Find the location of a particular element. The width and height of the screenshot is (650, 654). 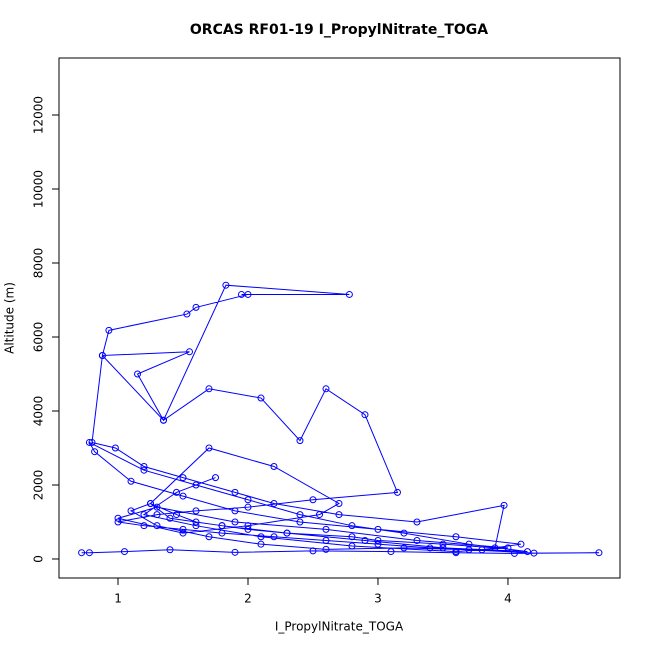

x-tick-label: 1 is located at coordinates (118, 599).